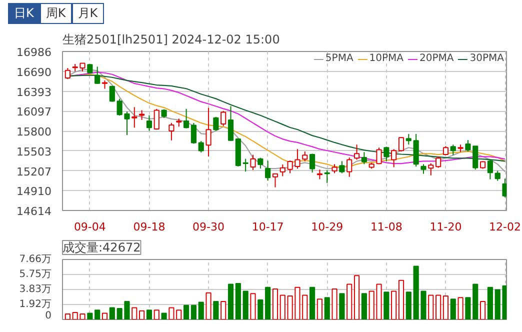 The image size is (522, 332). What do you see at coordinates (35, 304) in the screenshot?
I see `y-tick-label: 1.92万` at bounding box center [35, 304].